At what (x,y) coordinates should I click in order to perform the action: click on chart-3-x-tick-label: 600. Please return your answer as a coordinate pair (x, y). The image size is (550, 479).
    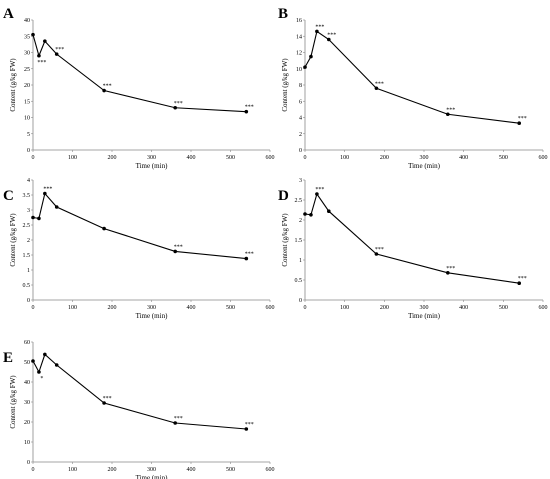
    Looking at the image, I should click on (270, 308).